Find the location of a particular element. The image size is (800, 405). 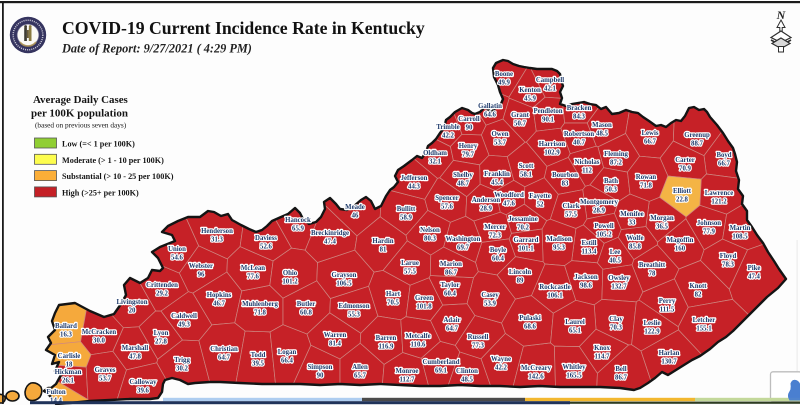

svg-text: Casey is located at coordinates (490, 295).